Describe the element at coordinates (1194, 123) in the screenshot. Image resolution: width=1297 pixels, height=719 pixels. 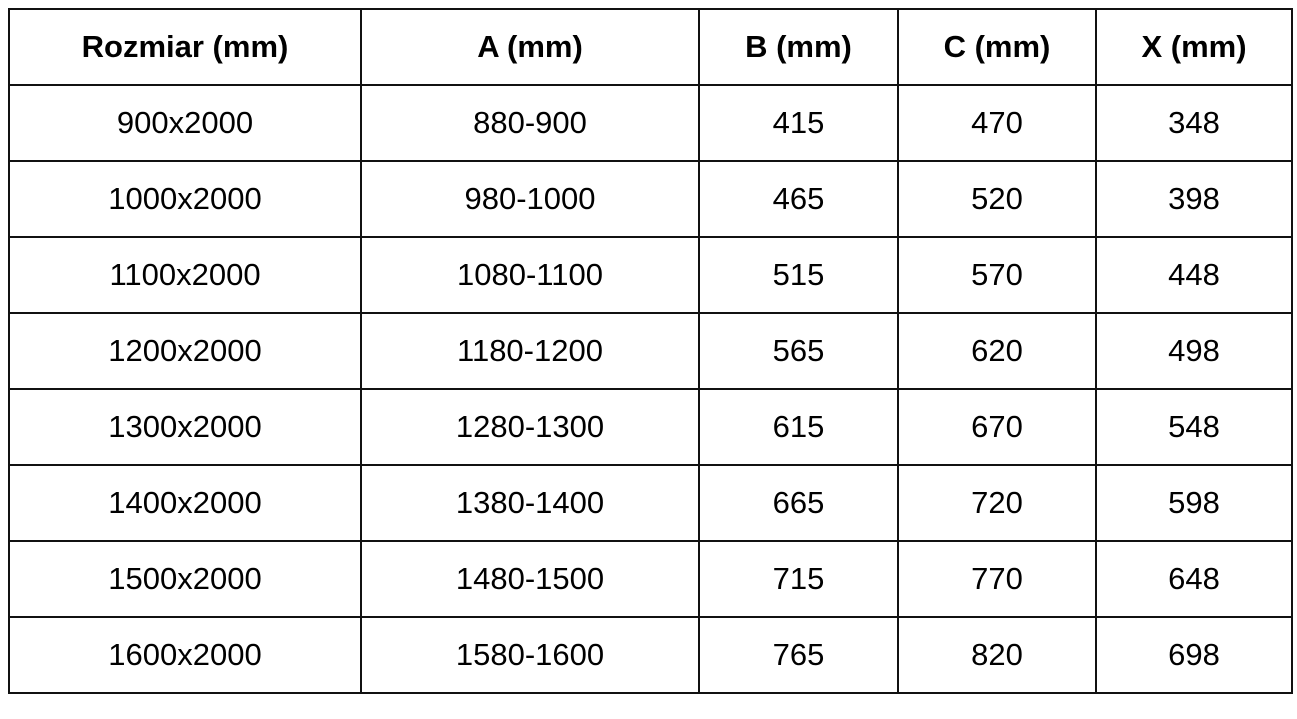
I see `cell-x: 348` at that location.